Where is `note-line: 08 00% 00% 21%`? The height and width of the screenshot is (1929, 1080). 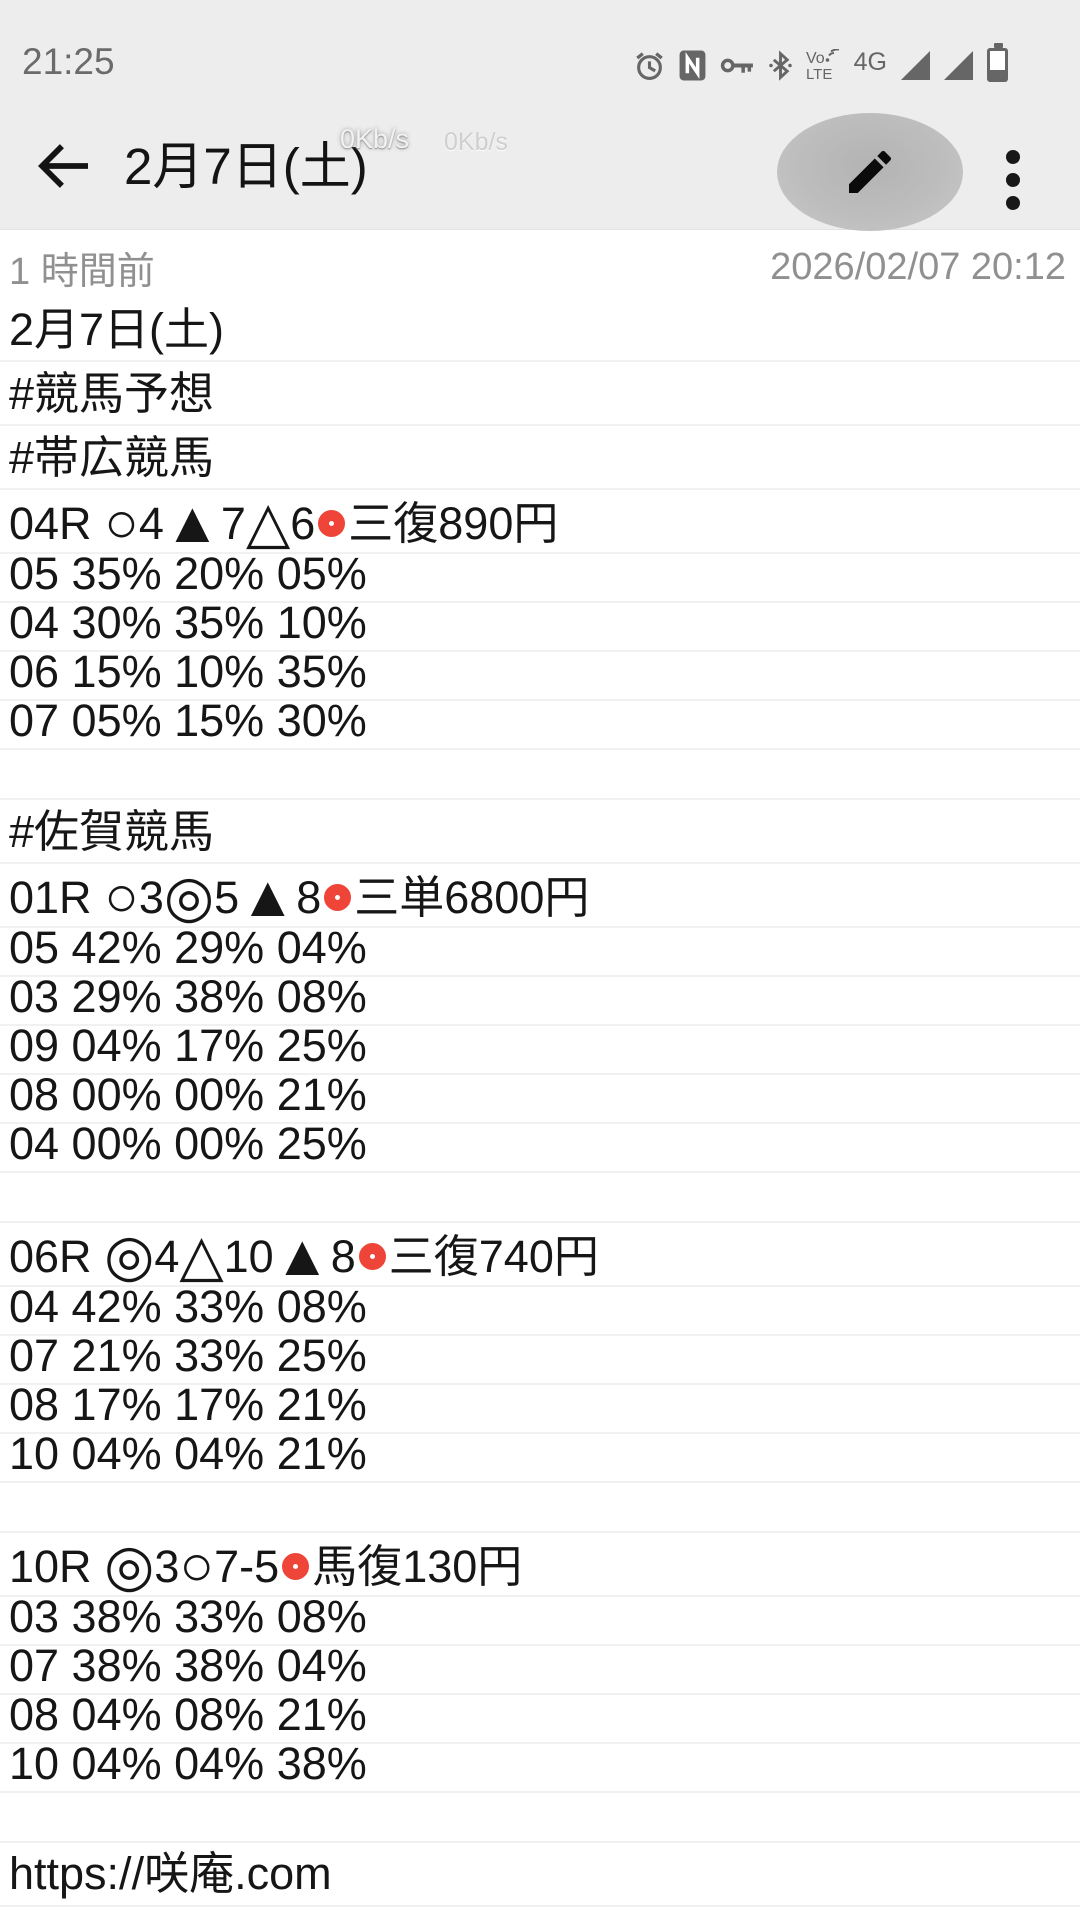
note-line: 08 00% 00% 21% is located at coordinates (540, 1098).